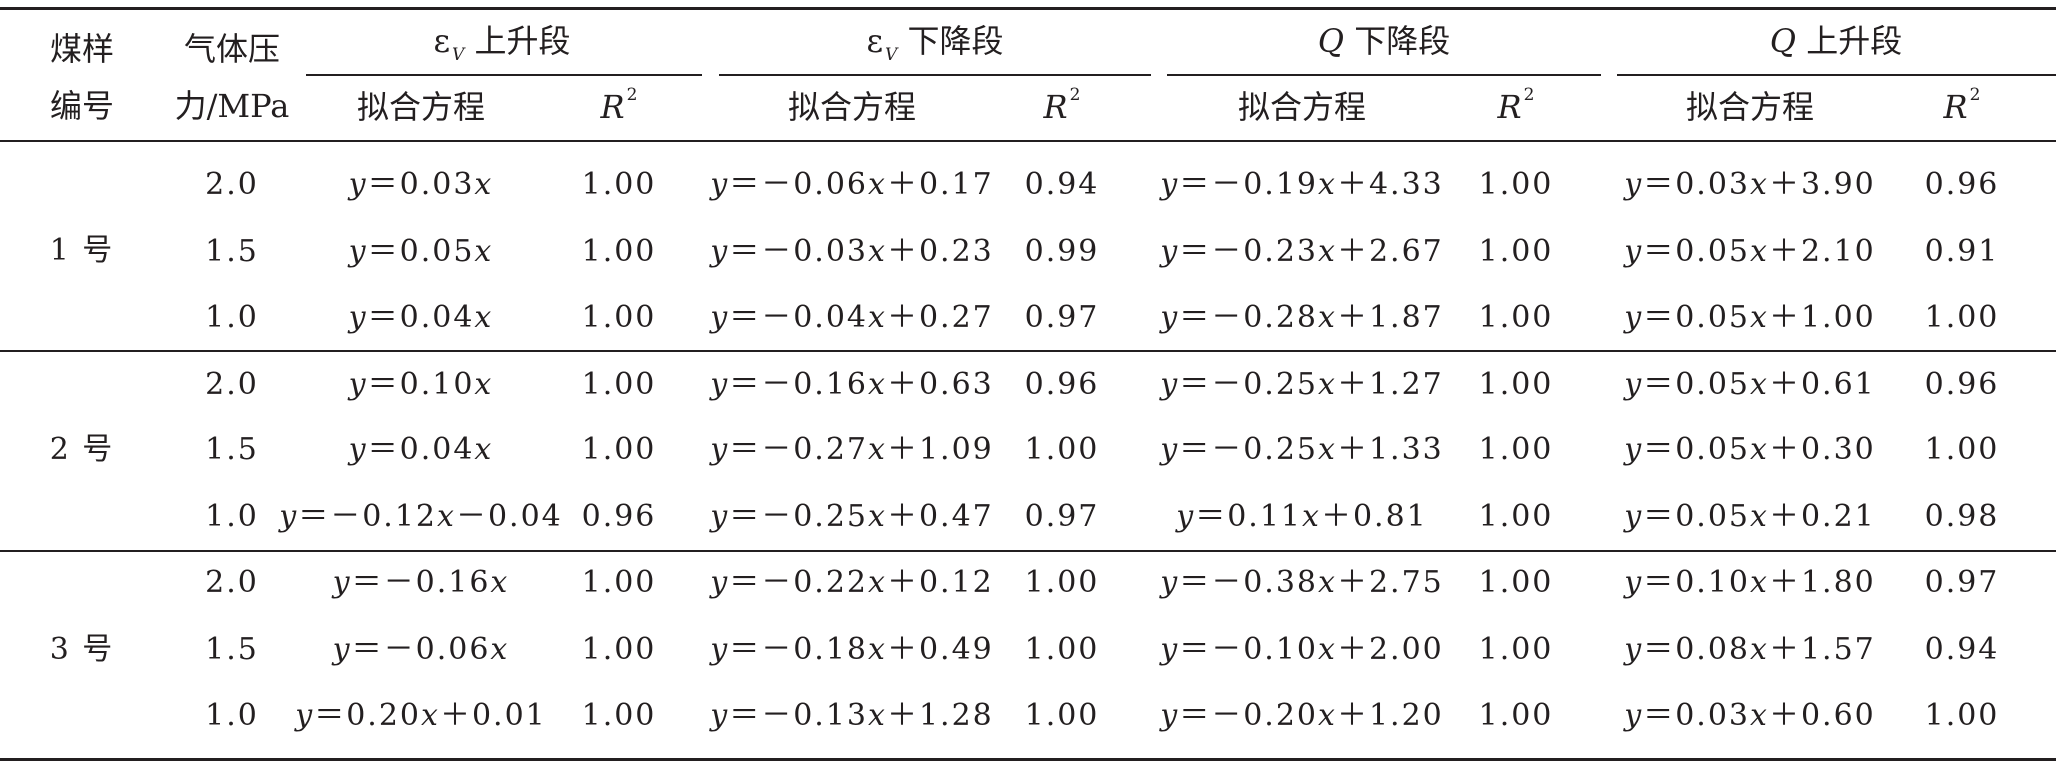 The image size is (2056, 768). I want to click on fit-equation: y＝－0.16x, so click(421, 582).